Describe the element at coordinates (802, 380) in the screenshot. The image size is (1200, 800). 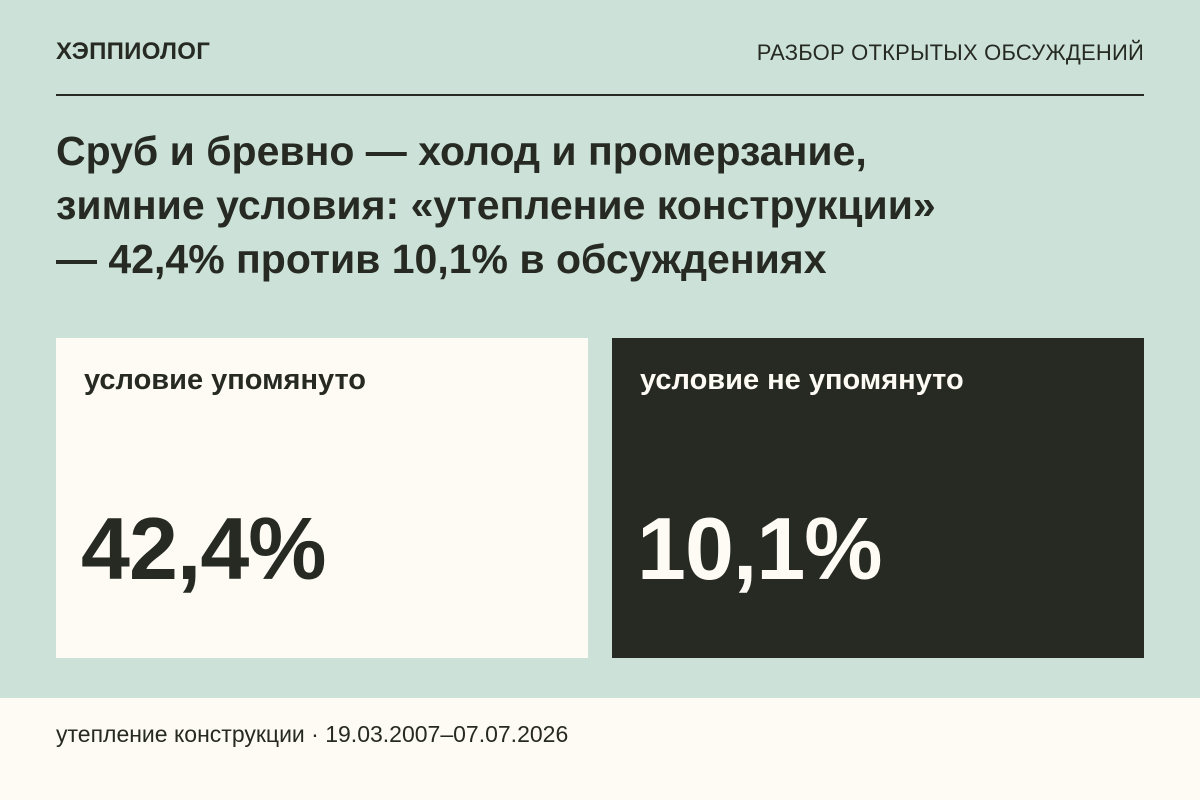
I see `stat-label-not-mentioned: условие не упомянуто` at that location.